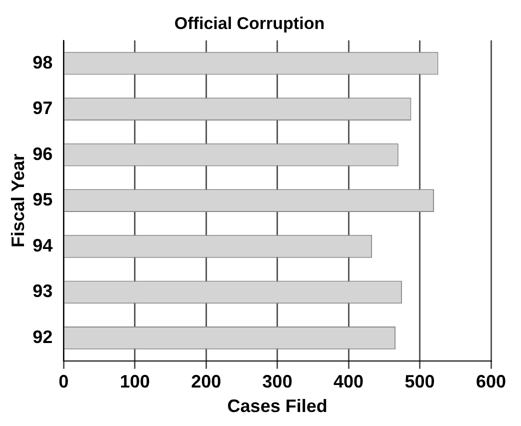 Image resolution: width=521 pixels, height=426 pixels. What do you see at coordinates (249, 23) in the screenshot?
I see `chart-title: Official Corruption` at bounding box center [249, 23].